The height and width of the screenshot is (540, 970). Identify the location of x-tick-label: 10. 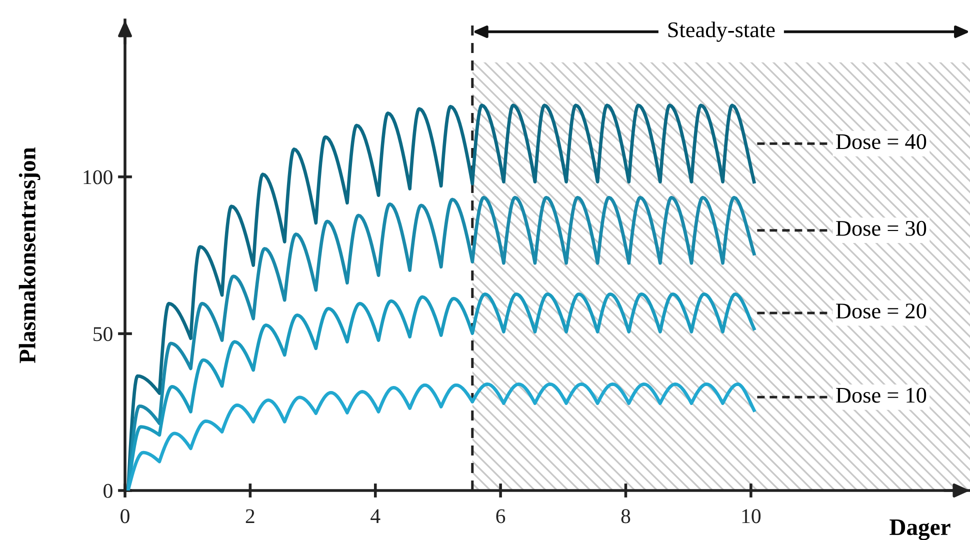
(751, 516).